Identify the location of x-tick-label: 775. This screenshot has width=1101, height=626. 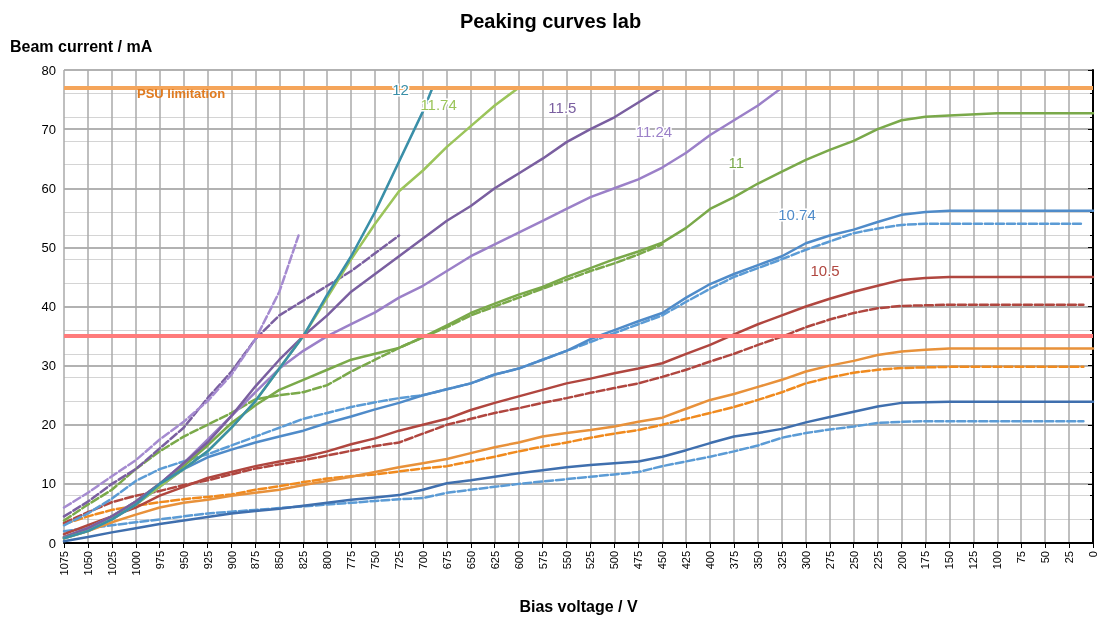
(351, 560).